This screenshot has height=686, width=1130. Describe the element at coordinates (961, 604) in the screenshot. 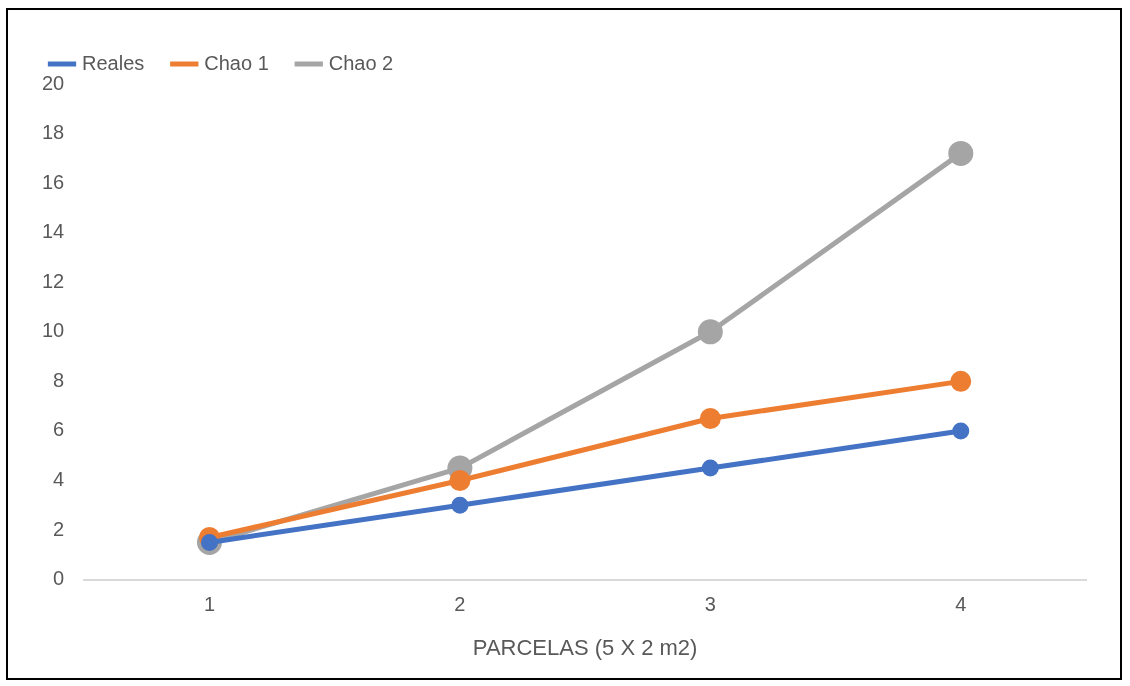

I see `x-tick-label: 4` at that location.